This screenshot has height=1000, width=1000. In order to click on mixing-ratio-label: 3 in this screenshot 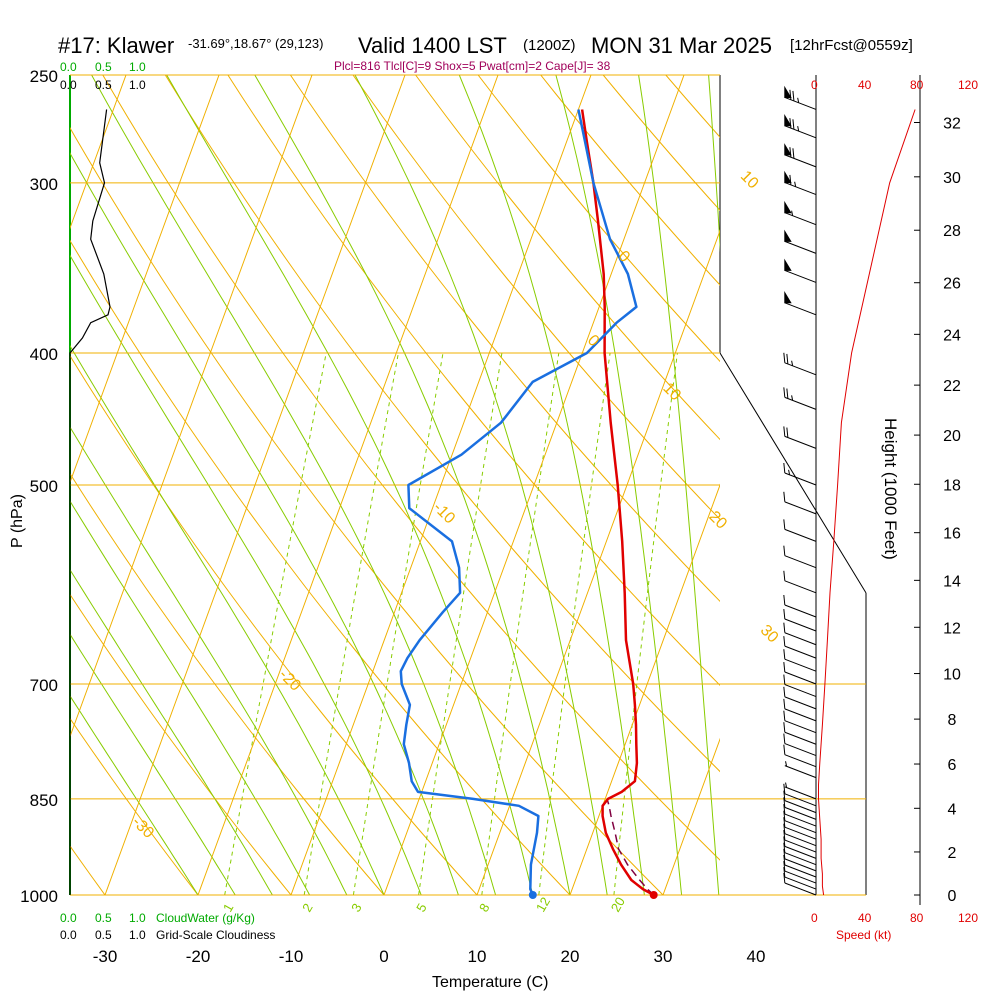, I will do `click(356, 908)`.